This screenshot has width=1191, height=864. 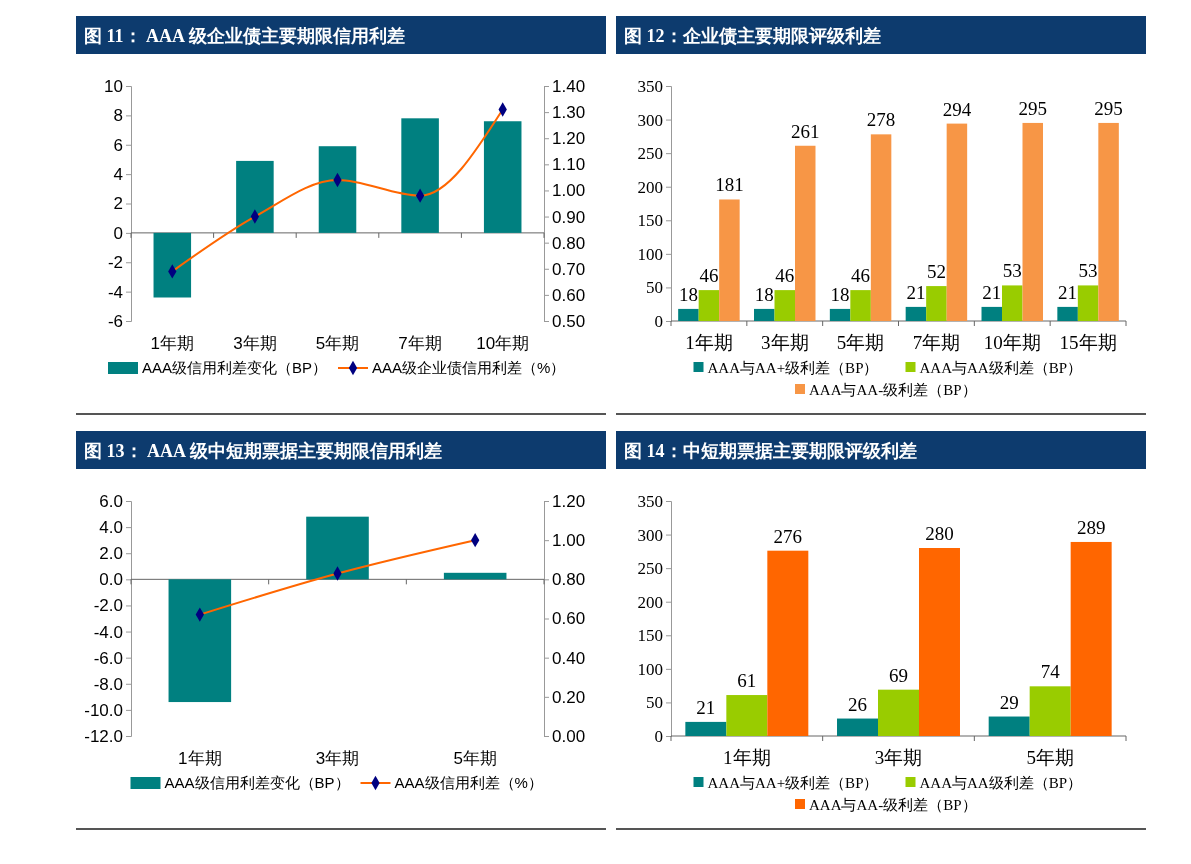 I want to click on legend-label: AAA级信用利差（%）, so click(x=468, y=782).